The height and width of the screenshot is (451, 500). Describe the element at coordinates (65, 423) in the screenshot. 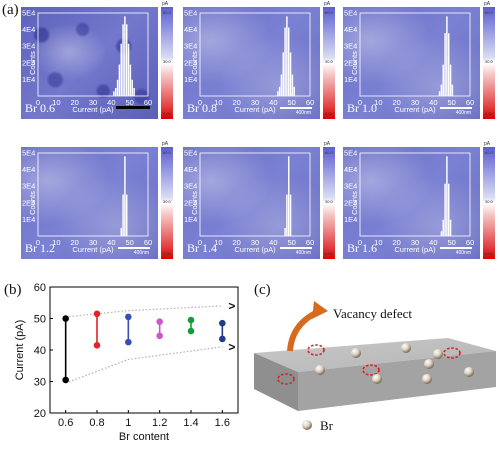

I see `x-tick-label: 0.6` at that location.